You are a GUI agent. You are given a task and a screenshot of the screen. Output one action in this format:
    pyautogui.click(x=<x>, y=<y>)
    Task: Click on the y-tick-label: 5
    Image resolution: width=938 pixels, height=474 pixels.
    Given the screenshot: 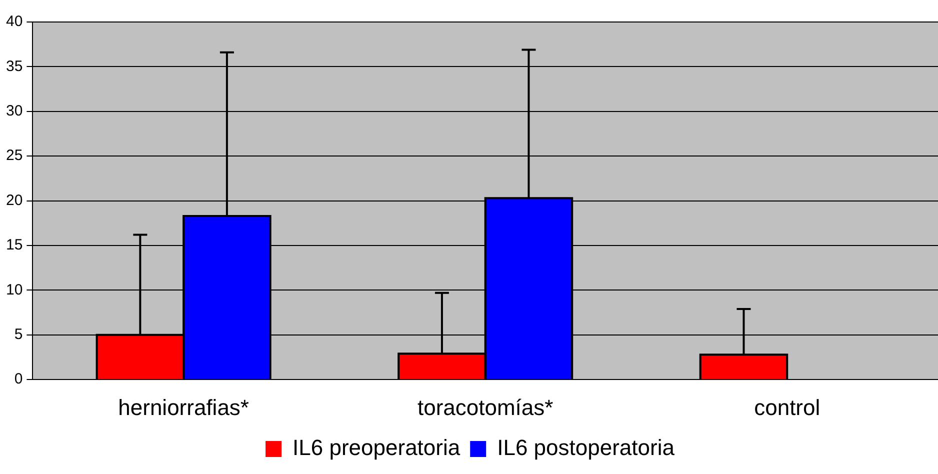 What is the action you would take?
    pyautogui.click(x=18, y=335)
    